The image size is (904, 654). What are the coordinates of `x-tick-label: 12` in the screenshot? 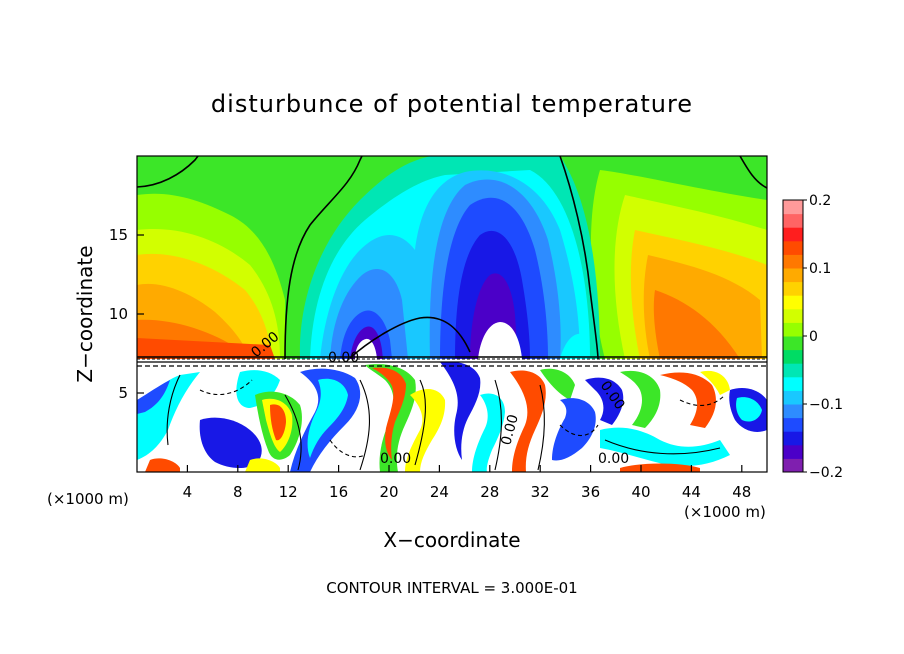 It's located at (288, 492).